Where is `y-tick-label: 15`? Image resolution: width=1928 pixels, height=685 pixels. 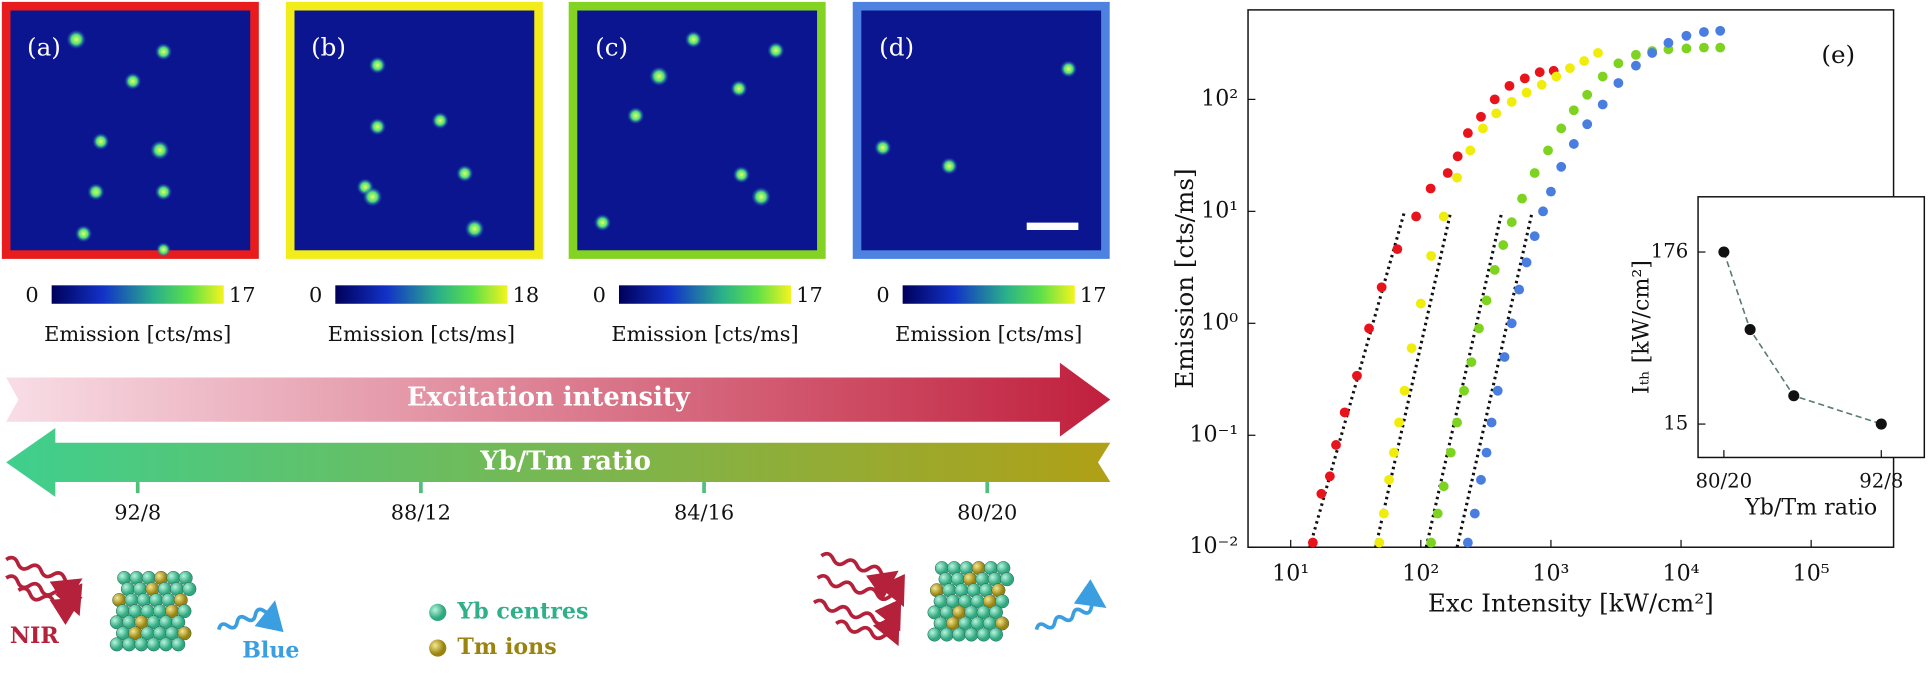
y-tick-label: 15 is located at coordinates (1675, 423).